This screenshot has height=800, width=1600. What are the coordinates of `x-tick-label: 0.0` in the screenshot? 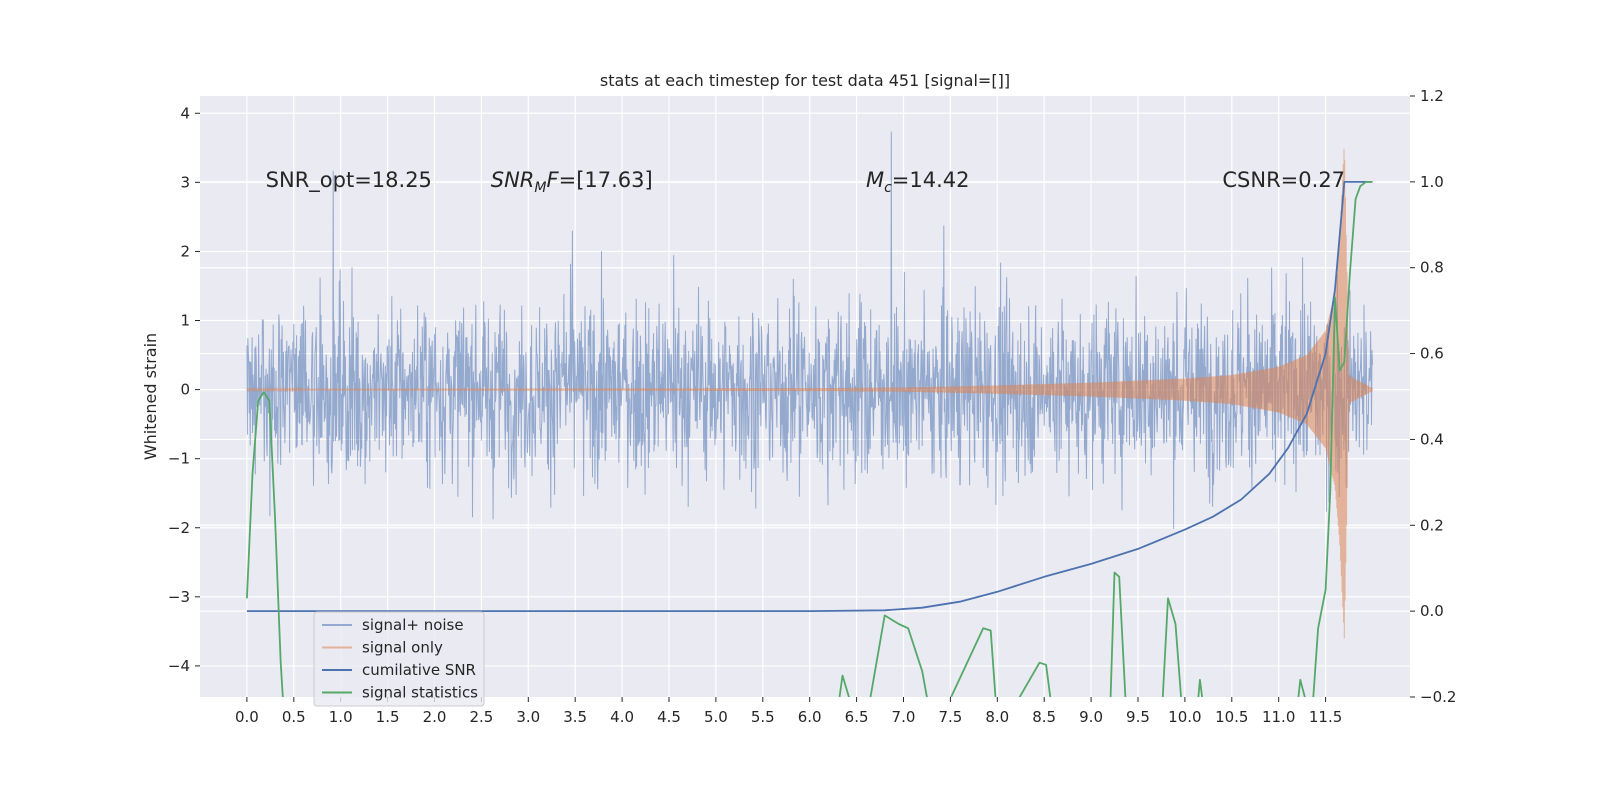 It's located at (247, 717).